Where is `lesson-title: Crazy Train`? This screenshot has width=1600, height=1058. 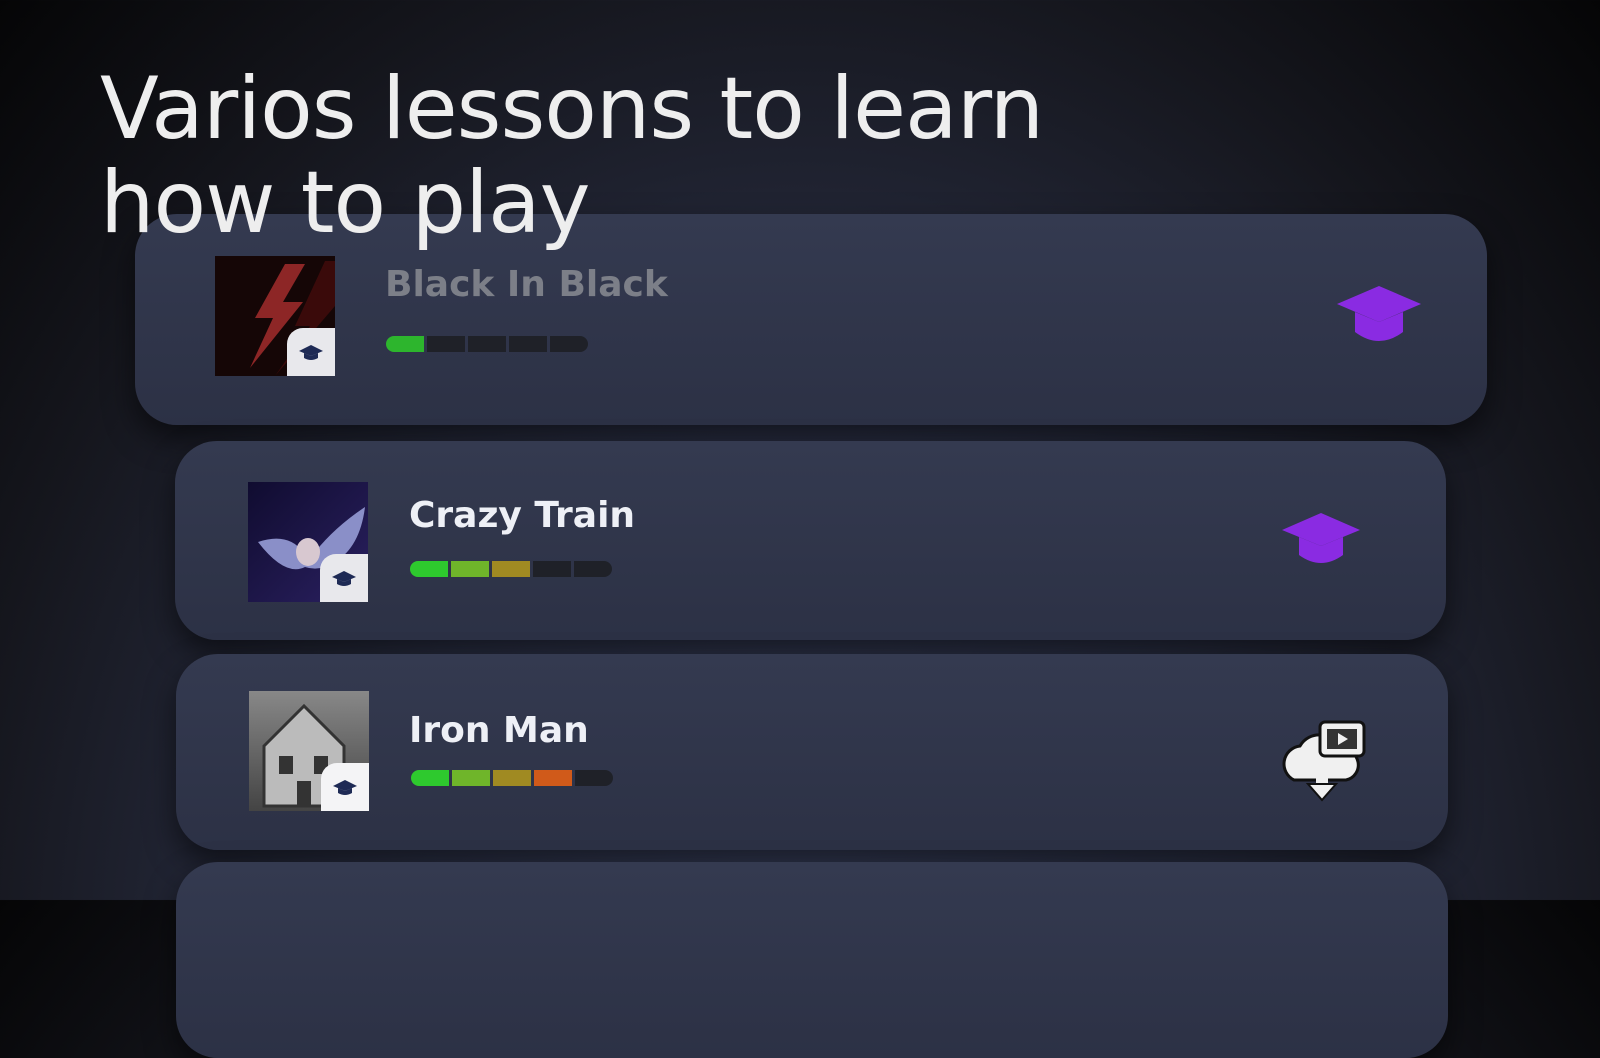
lesson-title: Crazy Train is located at coordinates (522, 515).